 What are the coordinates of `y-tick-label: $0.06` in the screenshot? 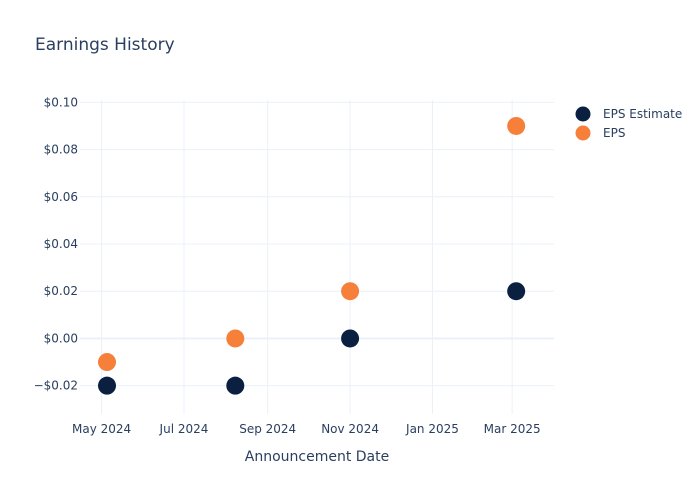 It's located at (61, 197).